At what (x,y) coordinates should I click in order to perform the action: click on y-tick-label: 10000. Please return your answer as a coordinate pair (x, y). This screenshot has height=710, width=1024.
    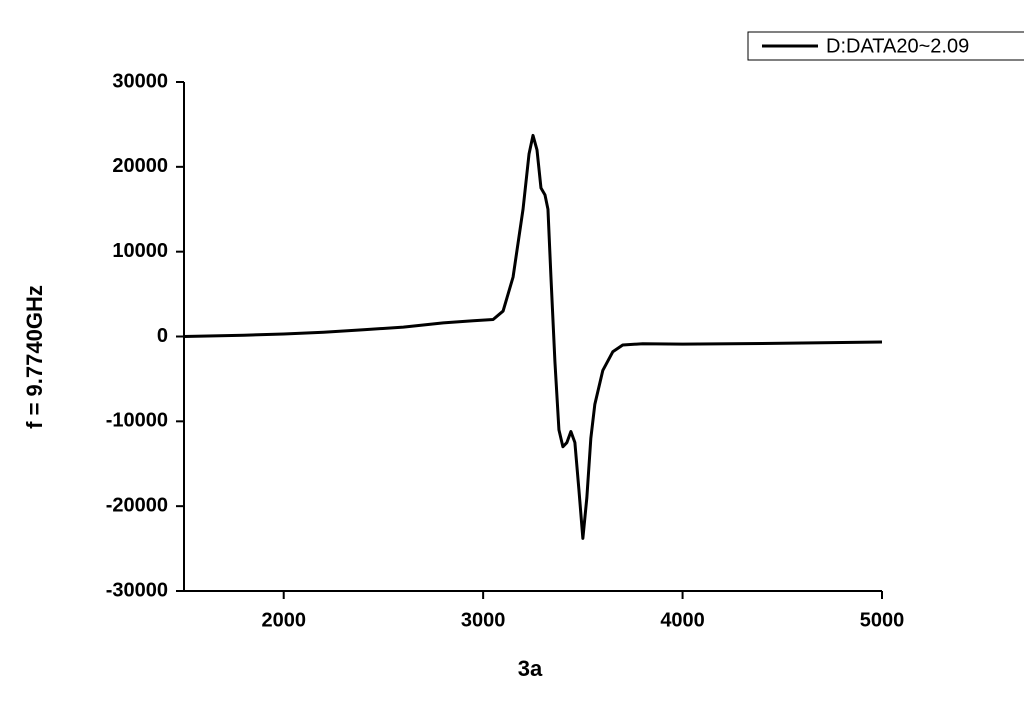
    Looking at the image, I should click on (140, 251).